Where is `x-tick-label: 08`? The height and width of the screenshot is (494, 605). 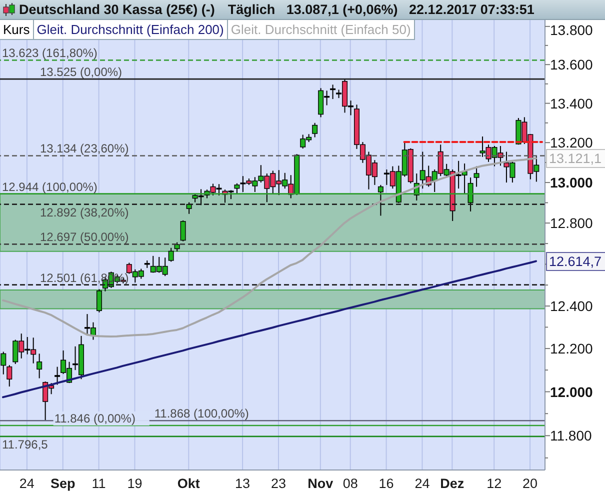 x-tick-label: 08 is located at coordinates (350, 483).